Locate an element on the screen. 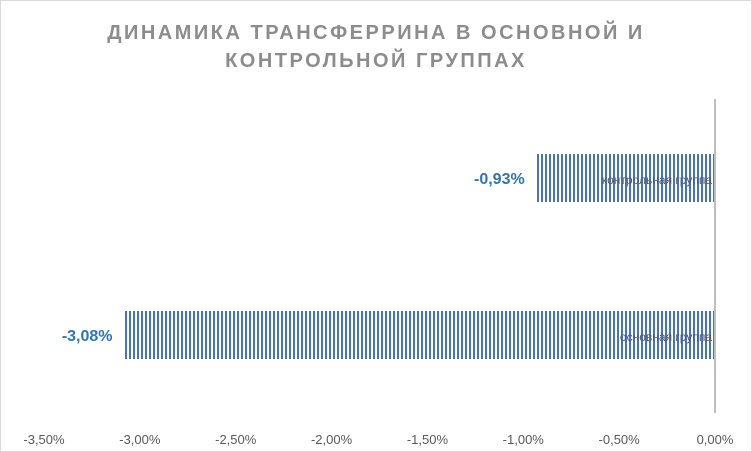 The width and height of the screenshot is (752, 452). x-tick-label: -2,50% is located at coordinates (236, 439).